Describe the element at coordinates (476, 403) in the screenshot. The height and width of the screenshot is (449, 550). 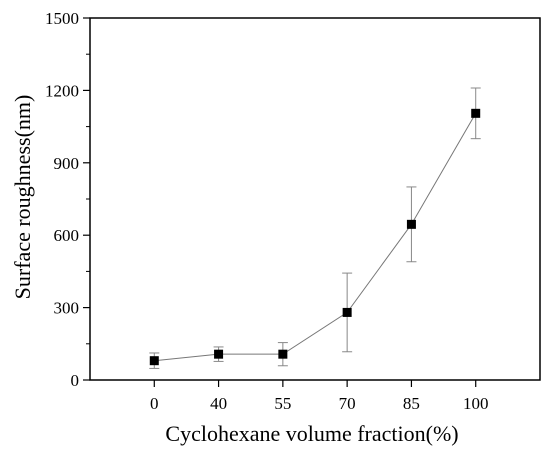
I see `x-tick-label: 100` at that location.